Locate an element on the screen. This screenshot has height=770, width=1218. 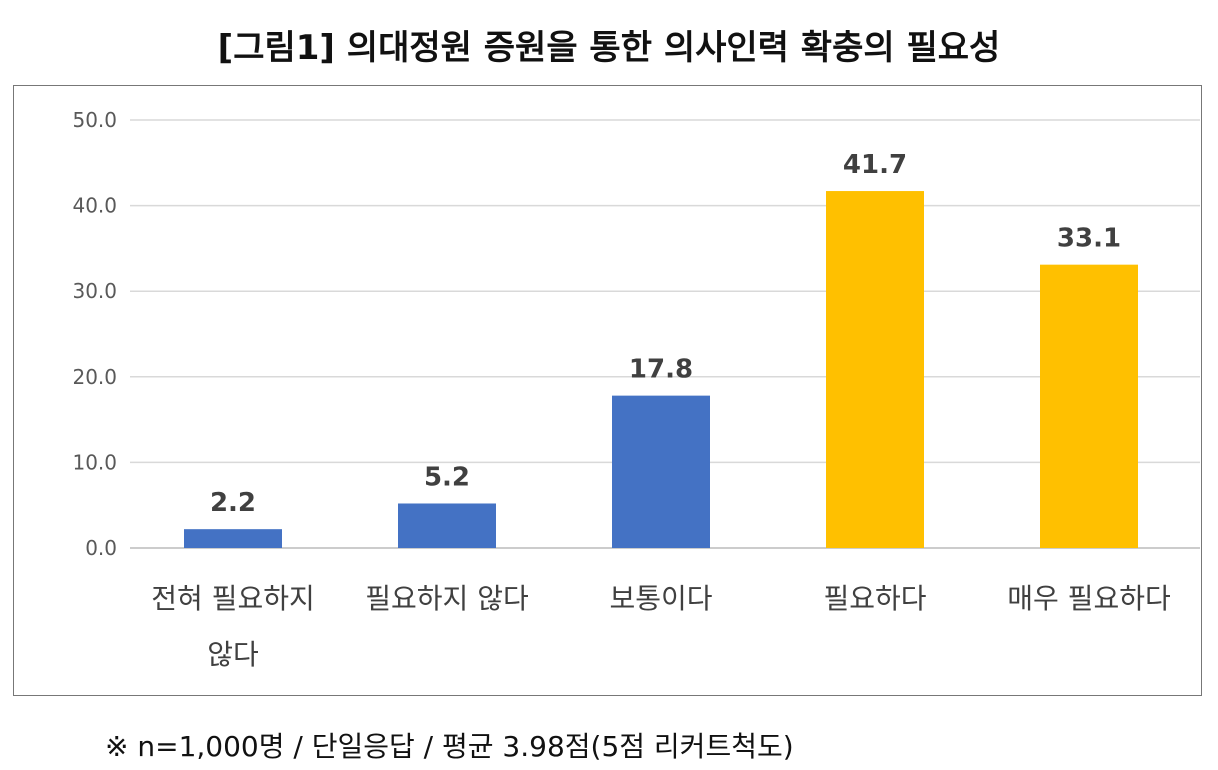
footnote: ※ n=1,000명 / 단일응답 / 평균 3.98점(5점 리커트척도) is located at coordinates (449, 746).